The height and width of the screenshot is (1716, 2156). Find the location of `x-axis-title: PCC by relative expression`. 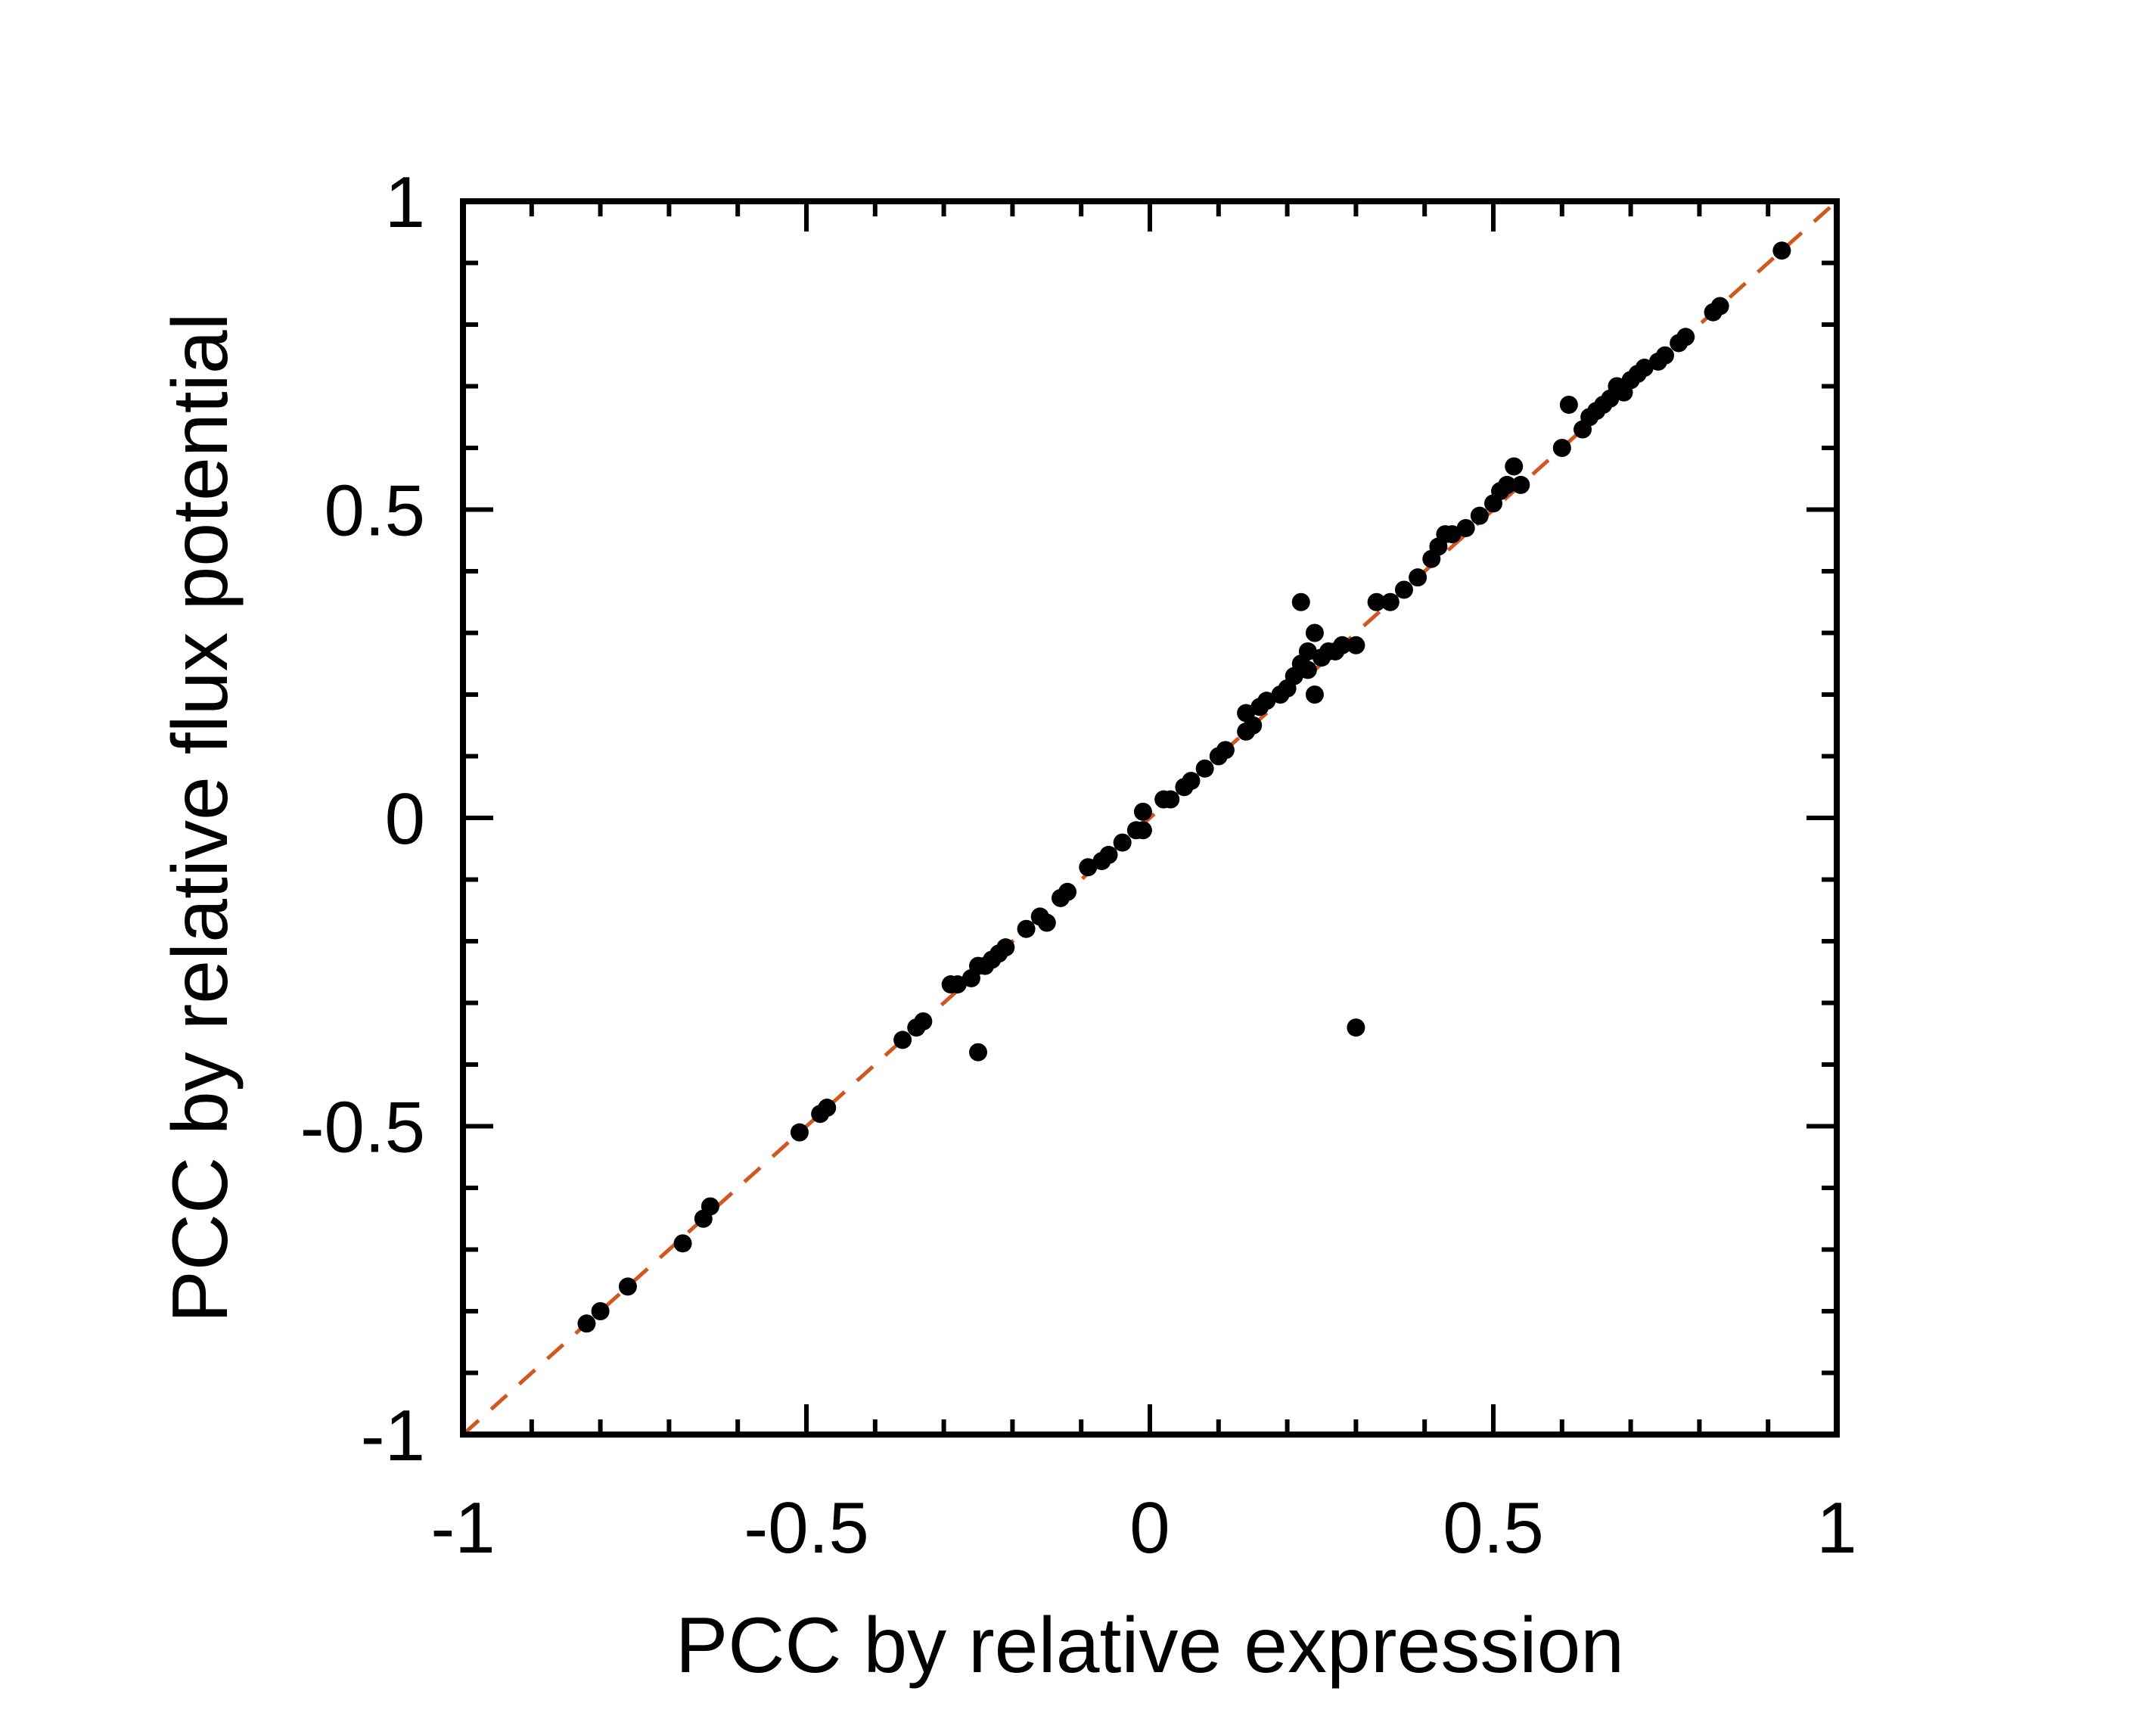

x-axis-title: PCC by relative expression is located at coordinates (1150, 1646).